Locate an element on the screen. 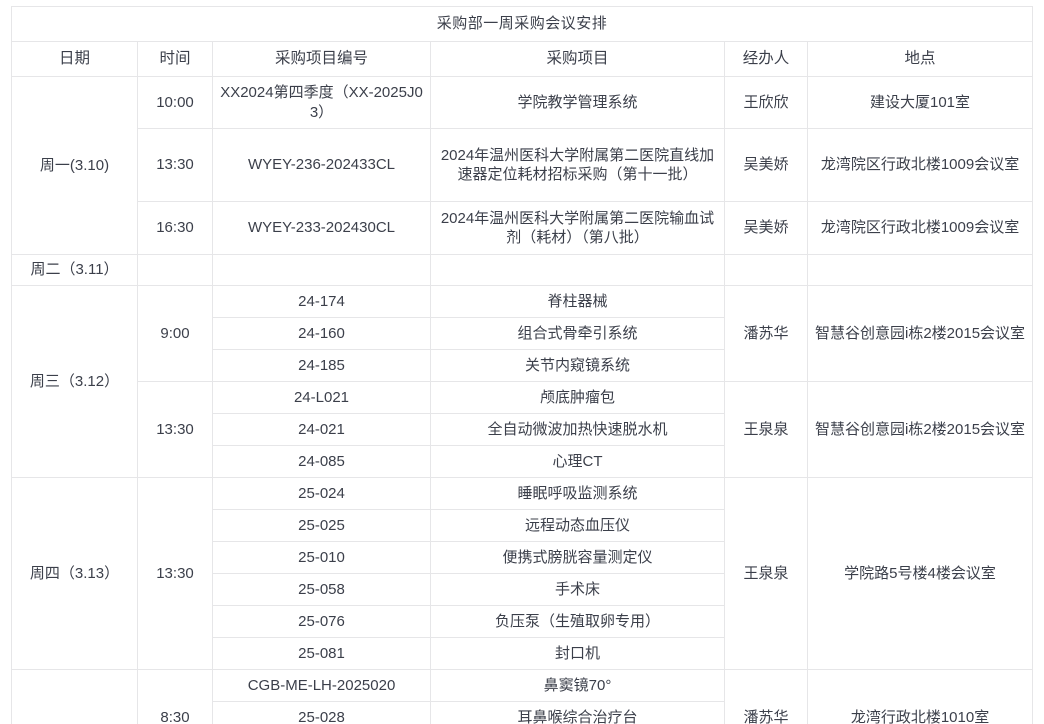  cell-time is located at coordinates (175, 270).